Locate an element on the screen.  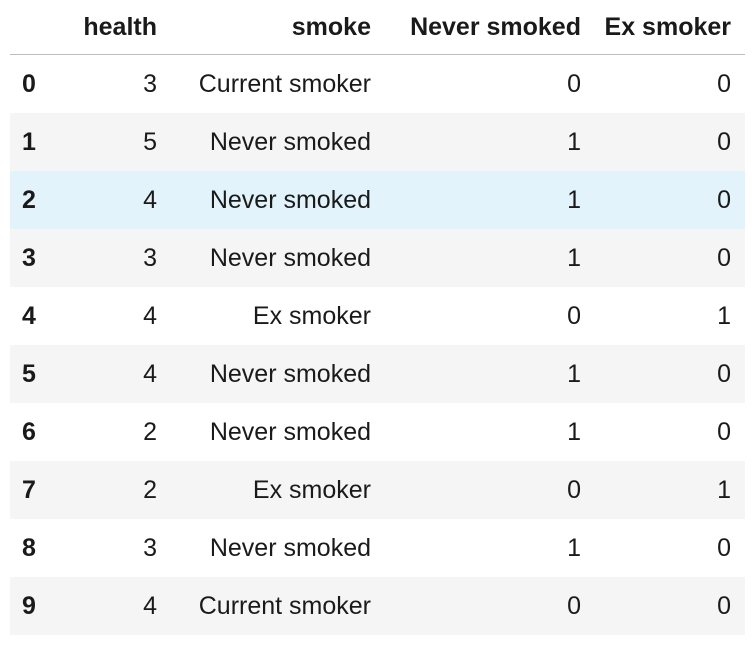
table-row: 0 3 Current smoker 0 0 is located at coordinates (377, 84).